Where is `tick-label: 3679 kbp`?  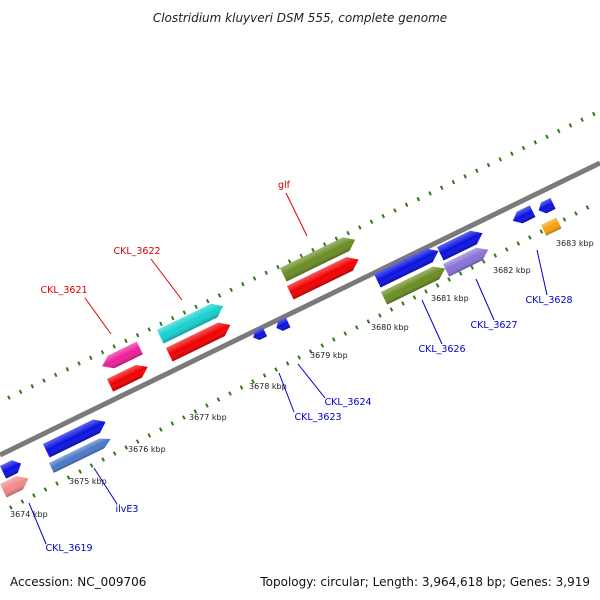 tick-label: 3679 kbp is located at coordinates (329, 355).